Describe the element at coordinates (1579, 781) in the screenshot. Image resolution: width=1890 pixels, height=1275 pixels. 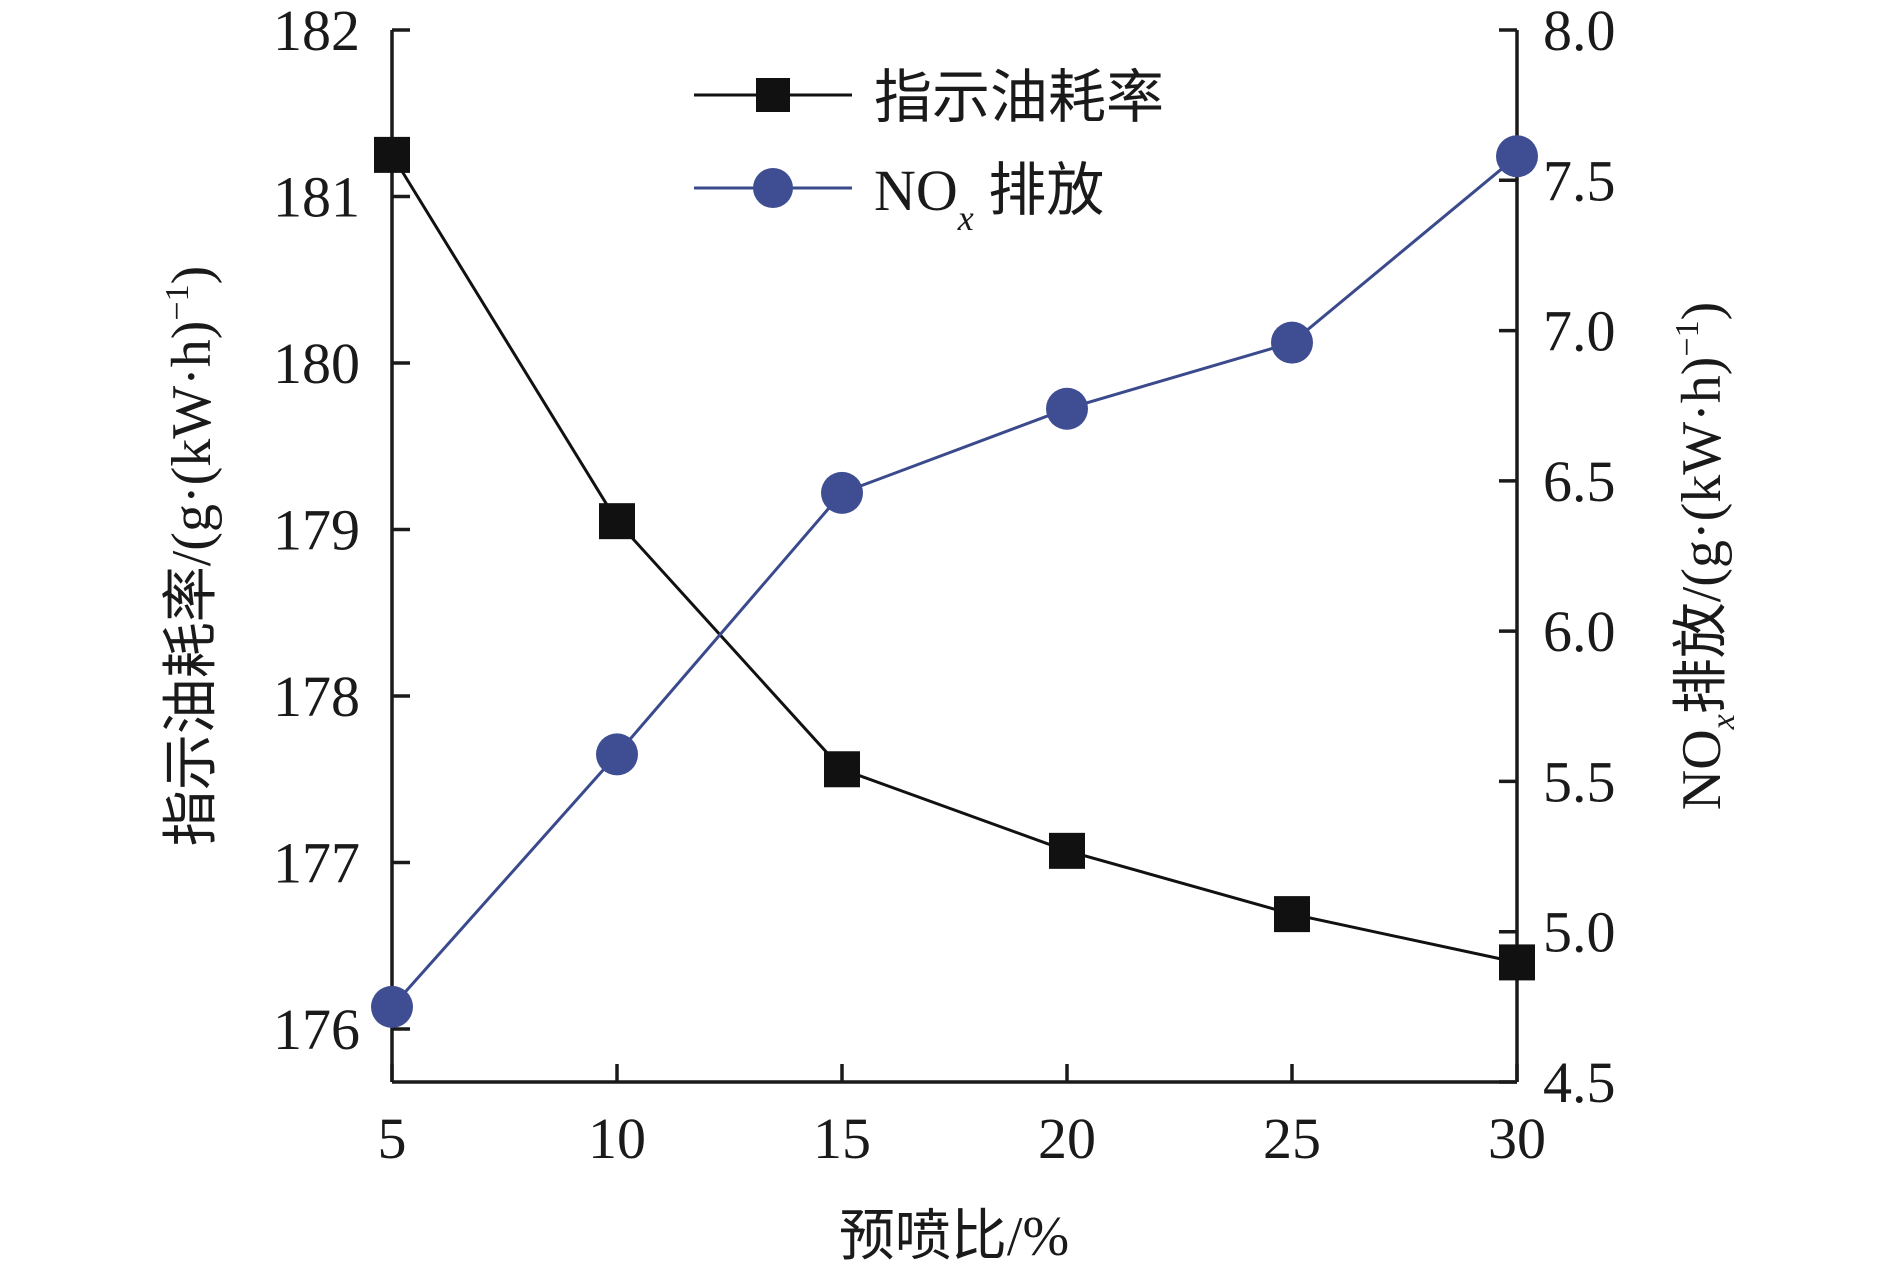
I see `right-y-tick-label: 5.5` at that location.